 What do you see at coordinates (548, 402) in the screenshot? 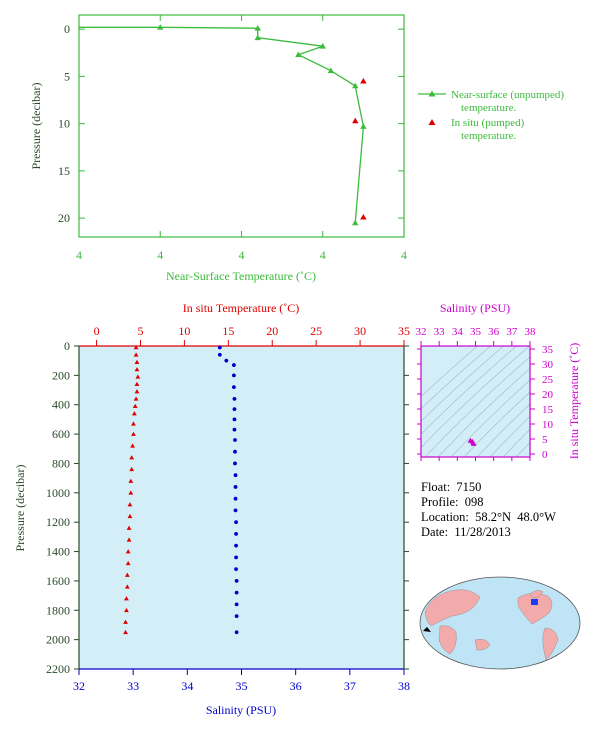
I see `ts-temperature-tick-labels: 0 5 10 15 20 25 30 35` at bounding box center [548, 402].